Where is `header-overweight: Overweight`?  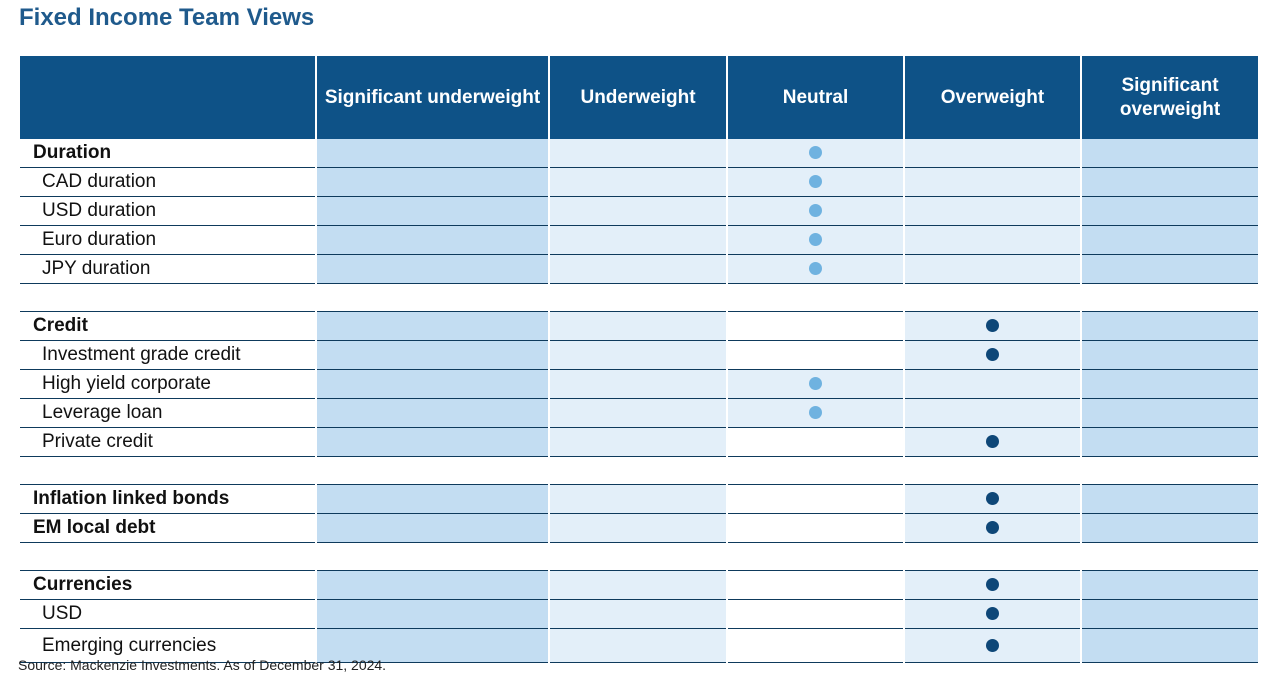 header-overweight: Overweight is located at coordinates (992, 97).